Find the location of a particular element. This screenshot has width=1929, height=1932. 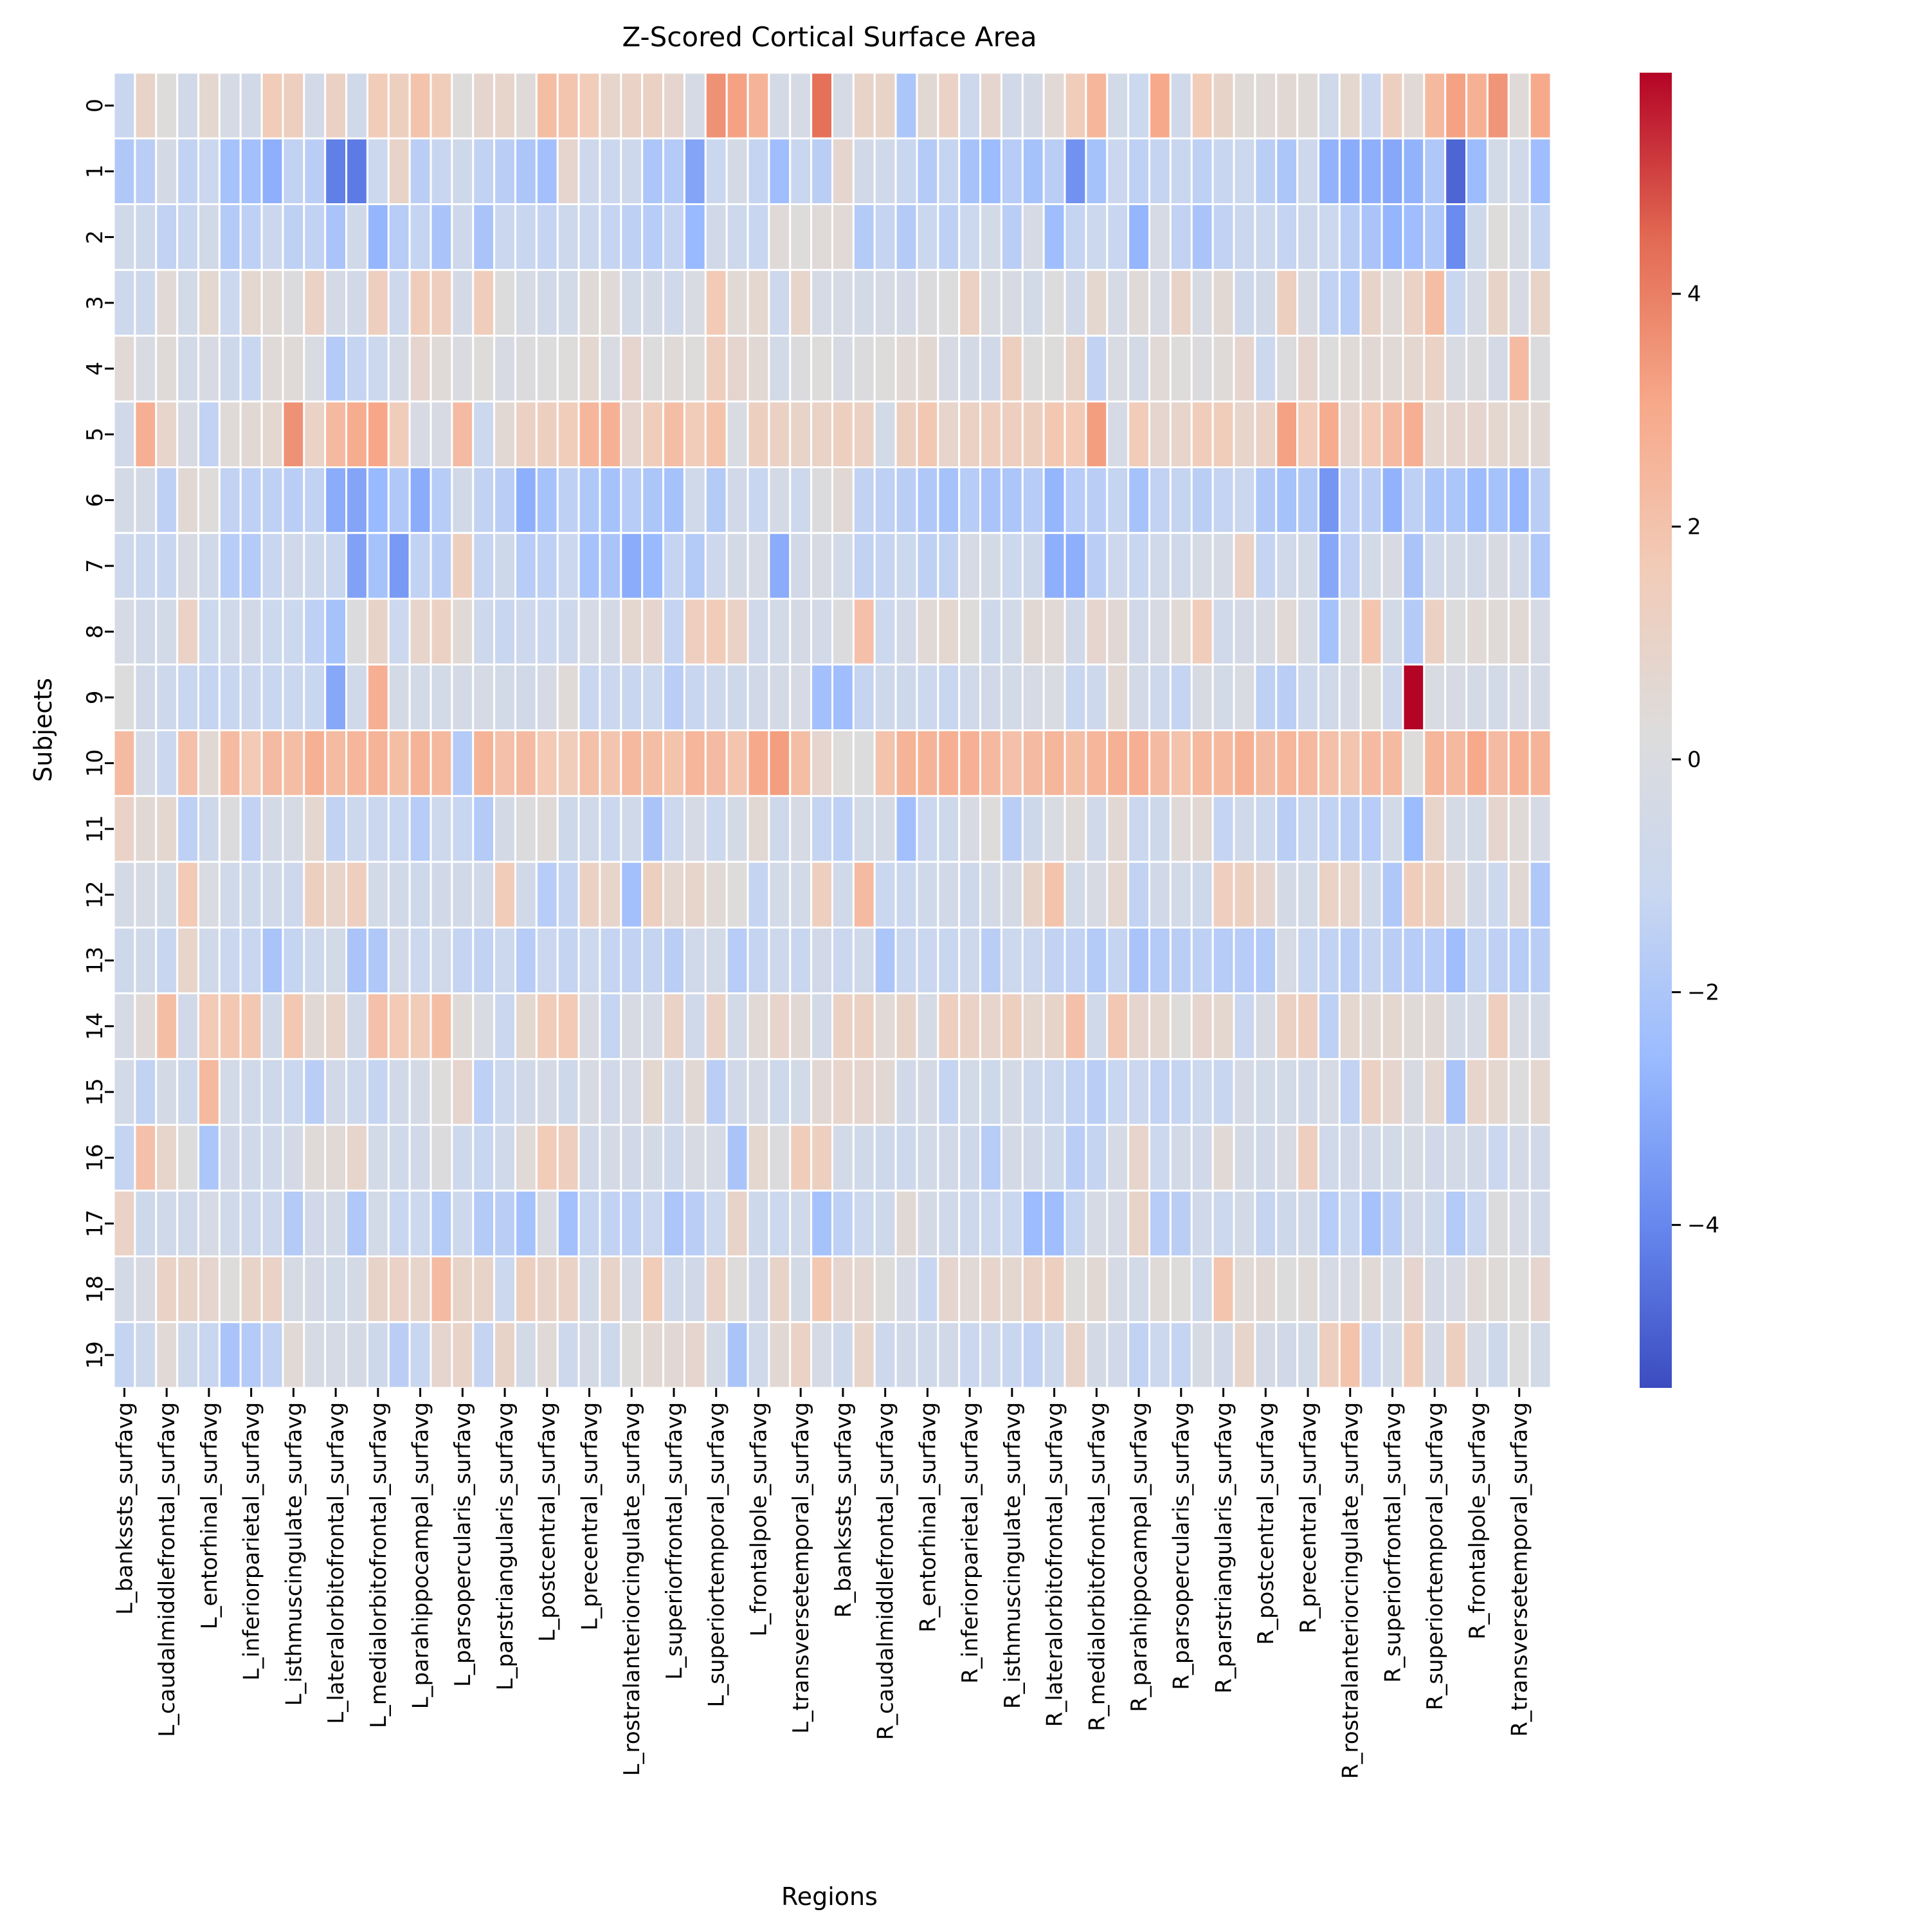

y-tick-label: 4 is located at coordinates (95, 369).